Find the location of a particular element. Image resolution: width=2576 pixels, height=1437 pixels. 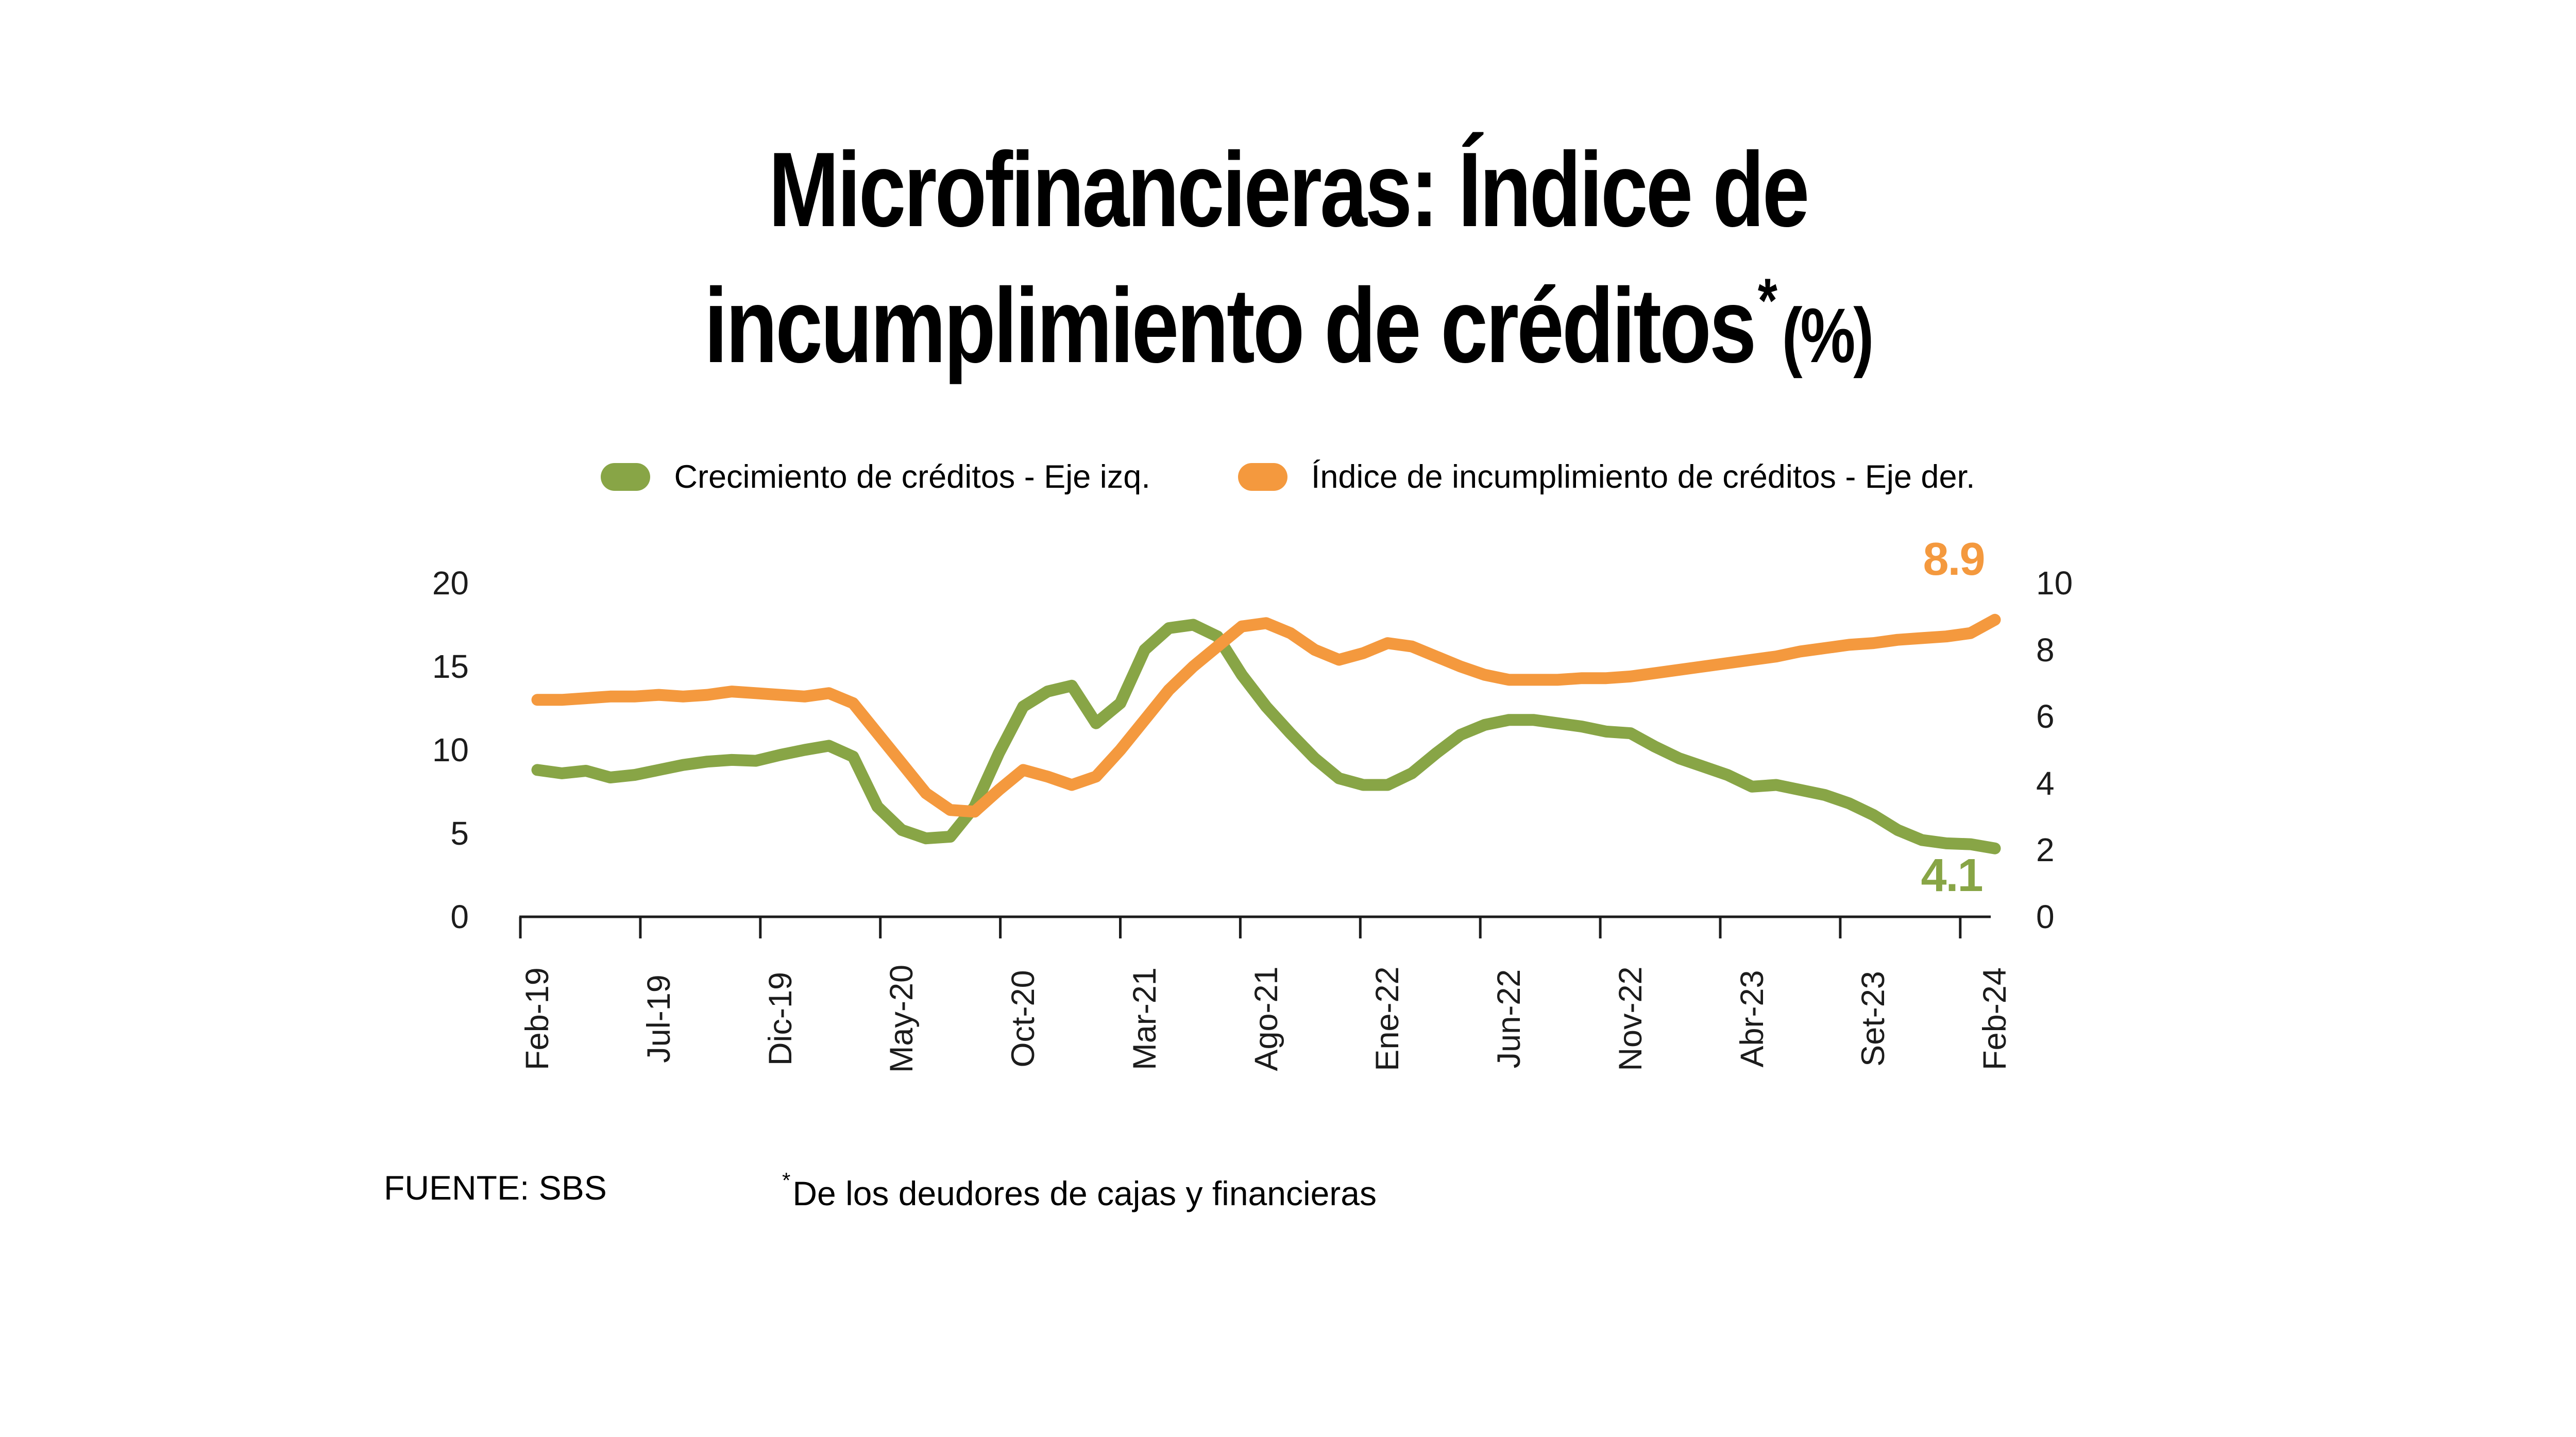

legend-swatch-green-icon is located at coordinates (626, 477).